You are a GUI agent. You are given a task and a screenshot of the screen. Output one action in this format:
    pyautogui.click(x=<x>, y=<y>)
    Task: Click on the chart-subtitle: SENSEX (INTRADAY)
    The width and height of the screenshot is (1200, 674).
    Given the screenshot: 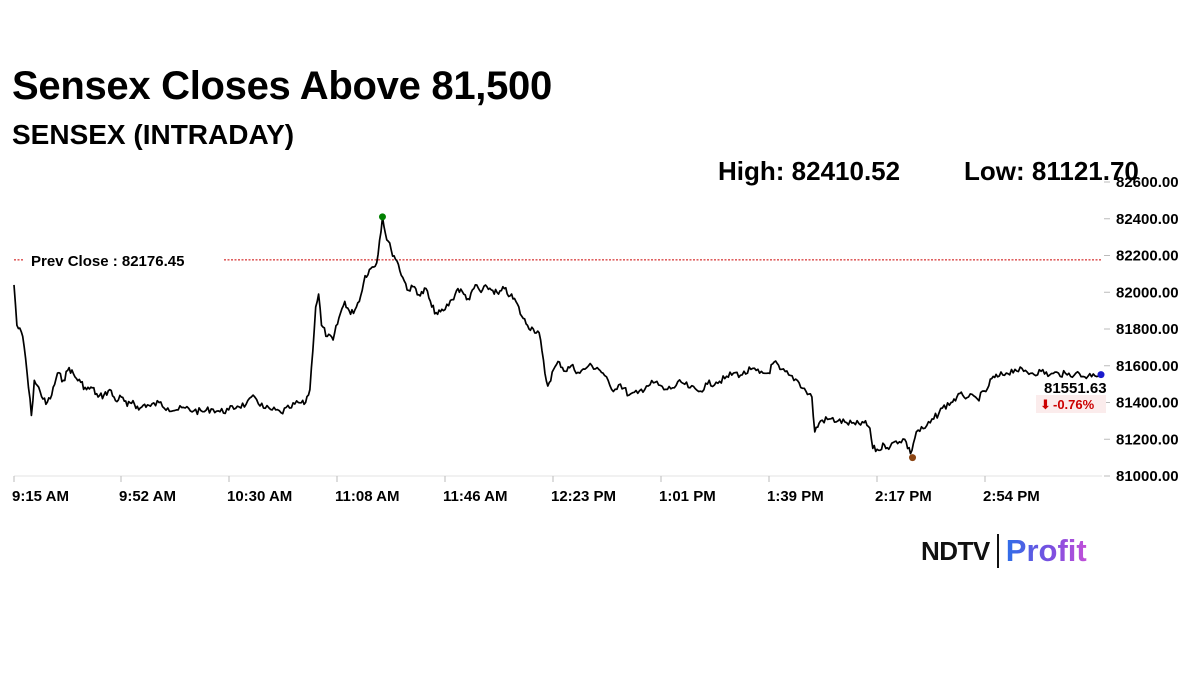 What is the action you would take?
    pyautogui.click(x=153, y=134)
    